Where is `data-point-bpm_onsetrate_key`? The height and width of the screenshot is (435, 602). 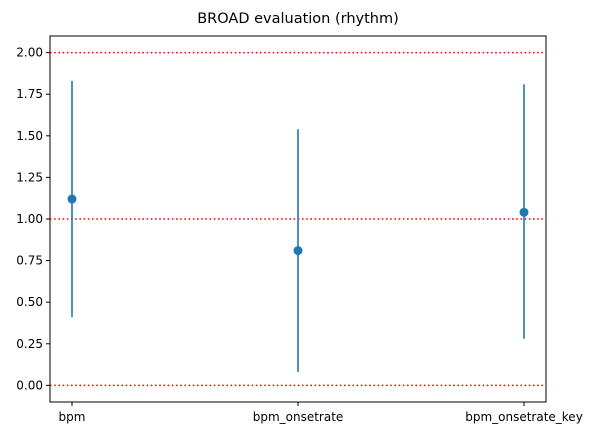 data-point-bpm_onsetrate_key is located at coordinates (524, 212).